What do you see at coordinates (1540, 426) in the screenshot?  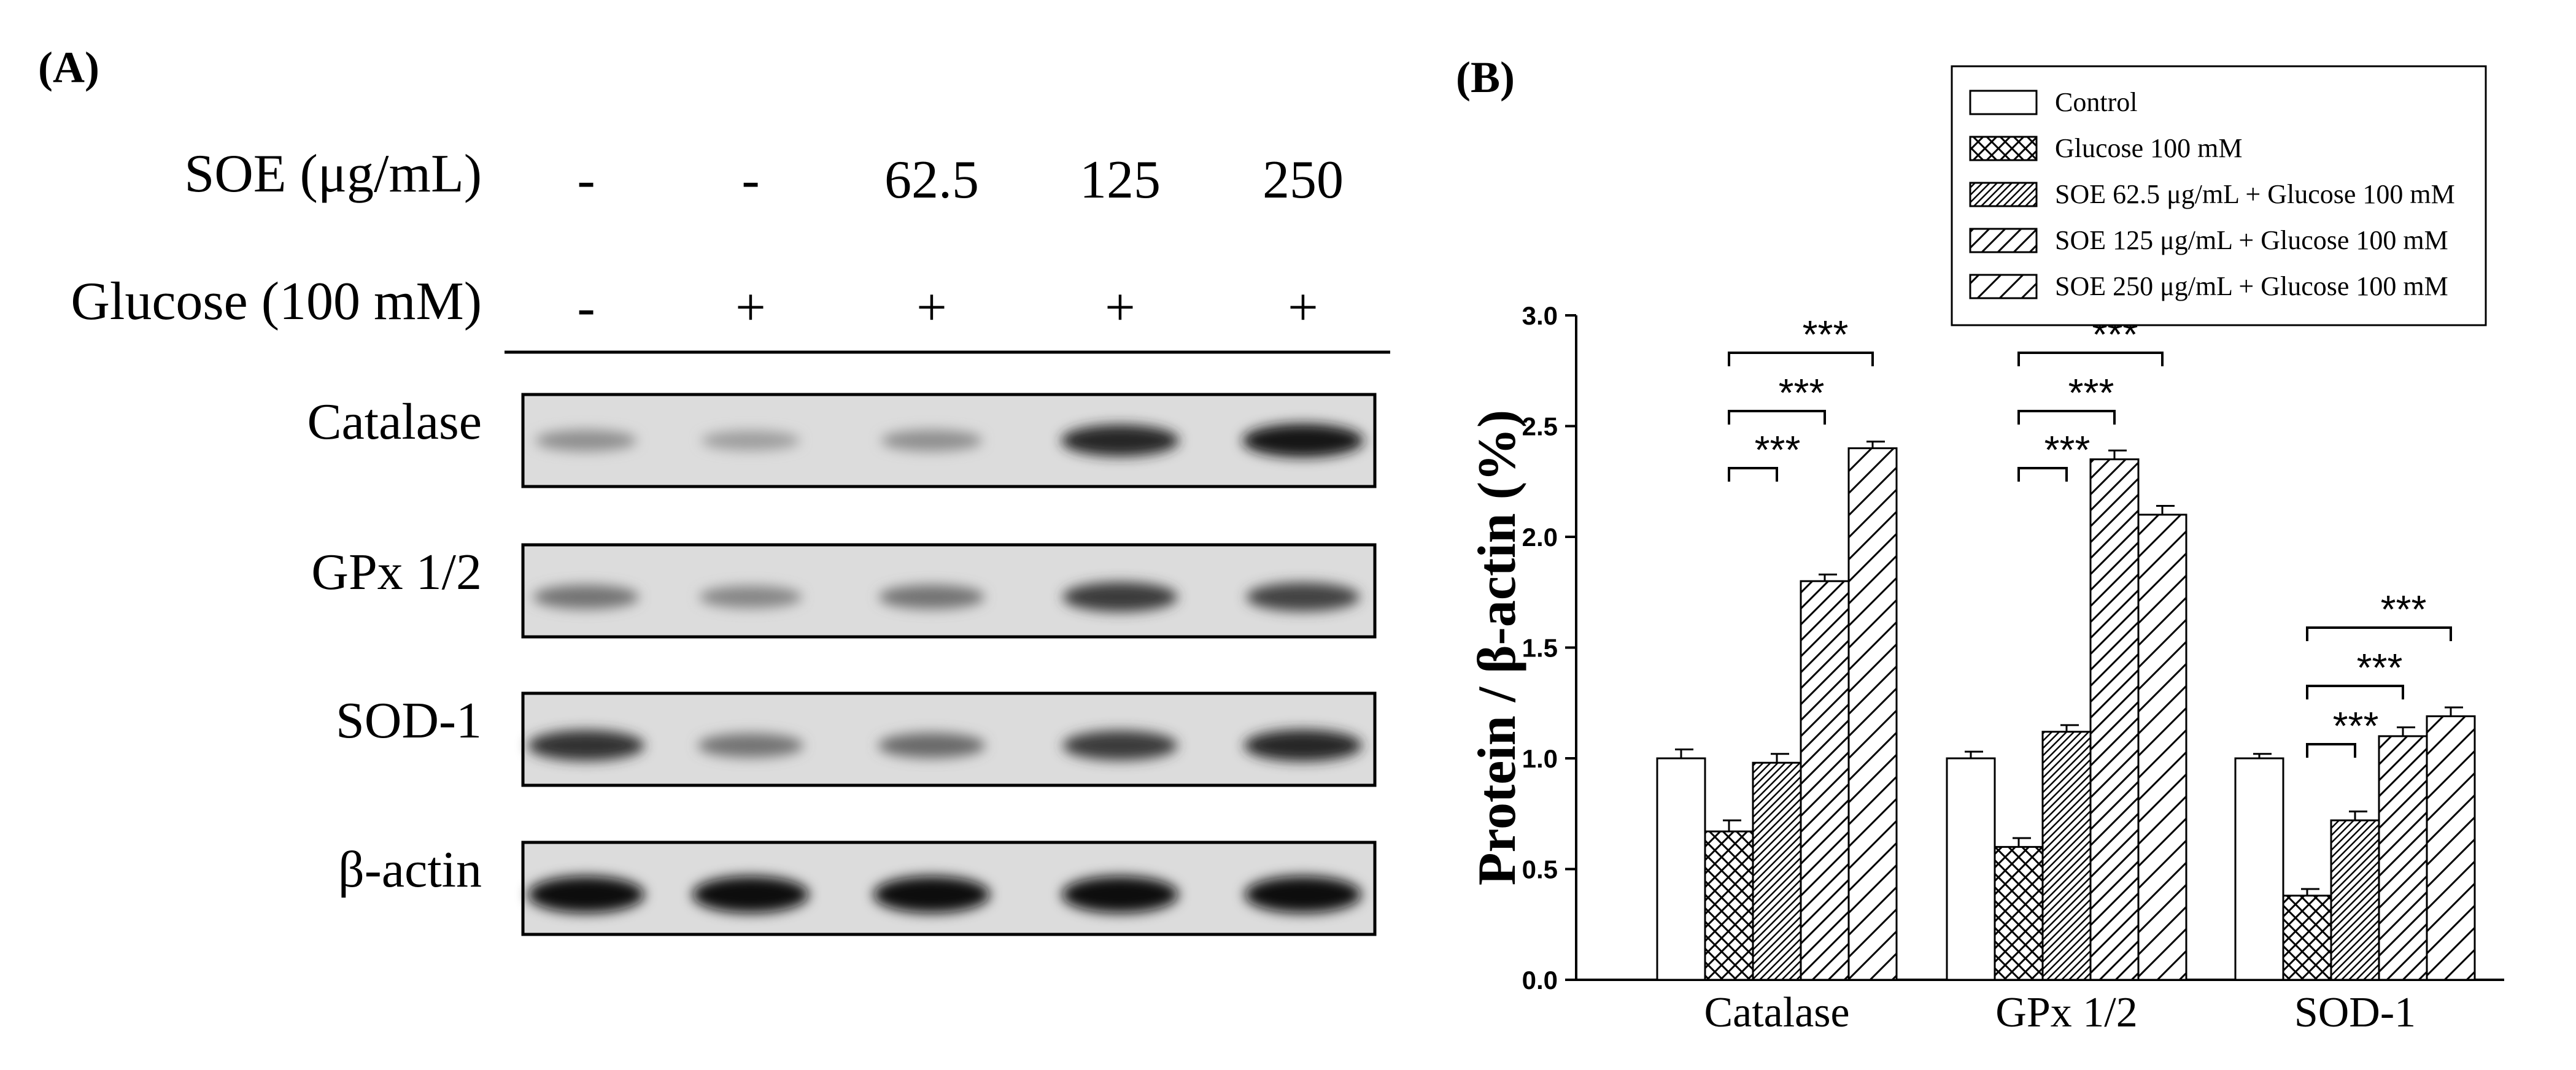 I see `y-tick-label: 2.5` at bounding box center [1540, 426].